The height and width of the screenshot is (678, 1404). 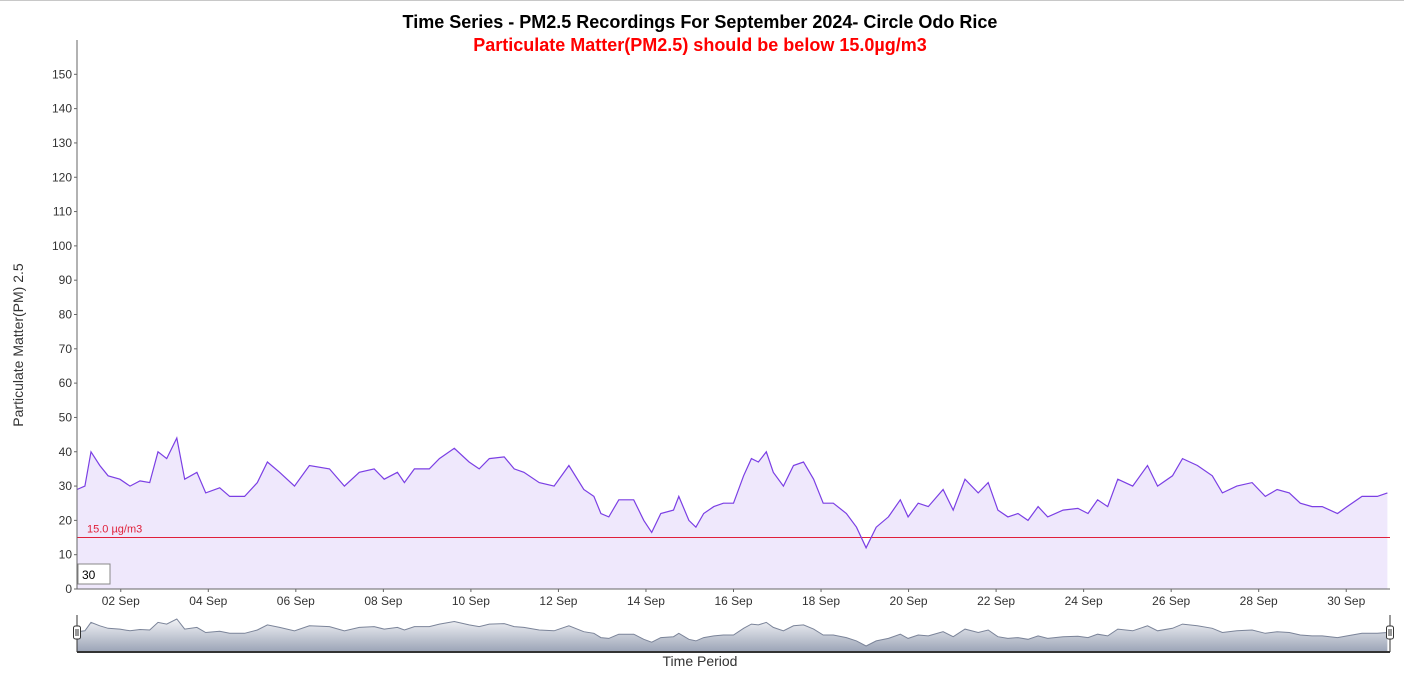 I want to click on roll-period-input, so click(x=94, y=574).